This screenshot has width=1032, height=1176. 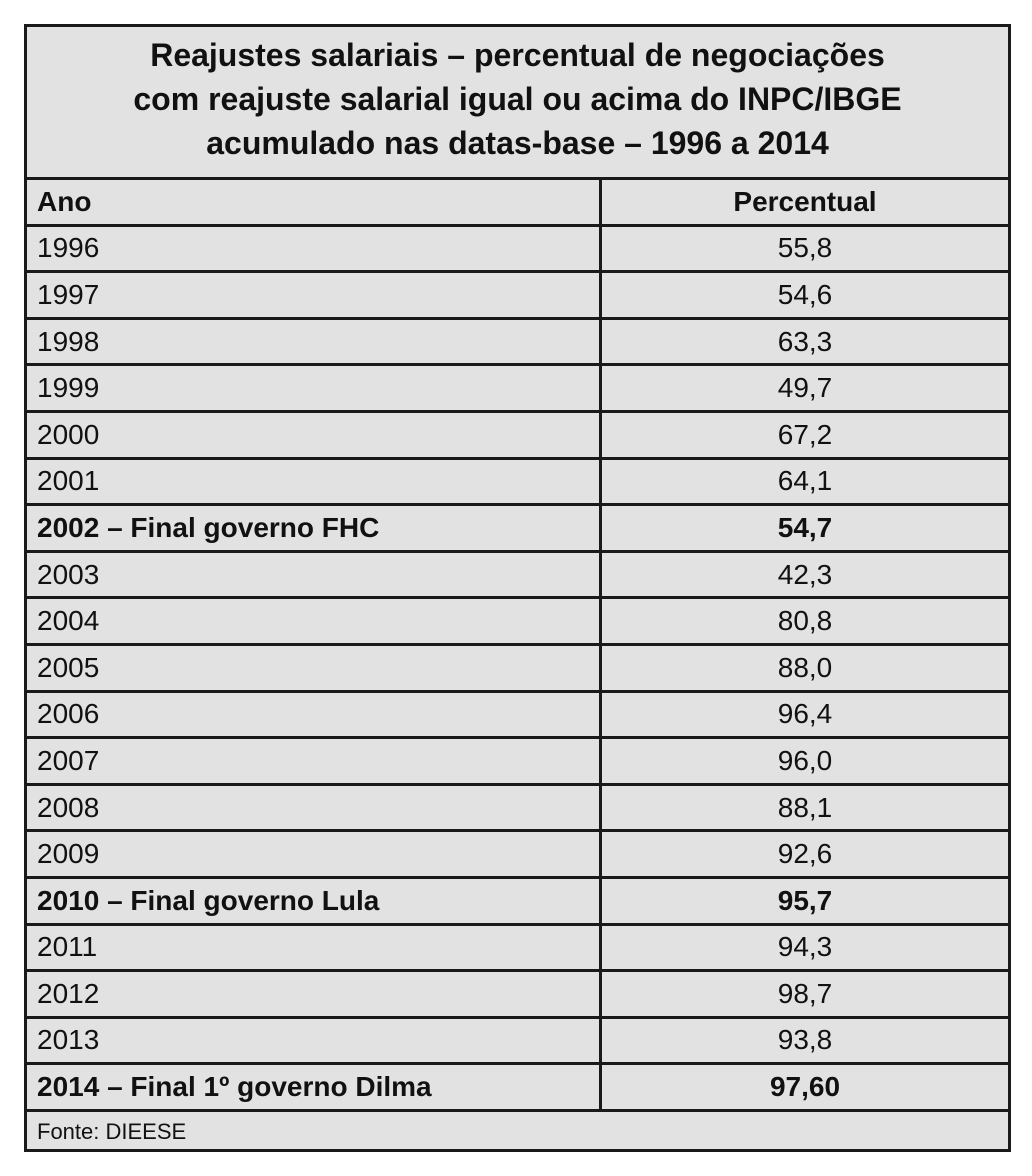 What do you see at coordinates (805, 527) in the screenshot?
I see `cell-percentual: 54,7` at bounding box center [805, 527].